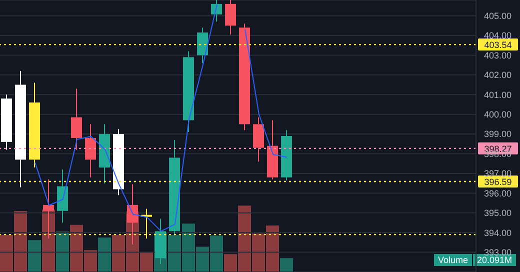  I want to click on y-tick-label: 405.00, so click(498, 15).